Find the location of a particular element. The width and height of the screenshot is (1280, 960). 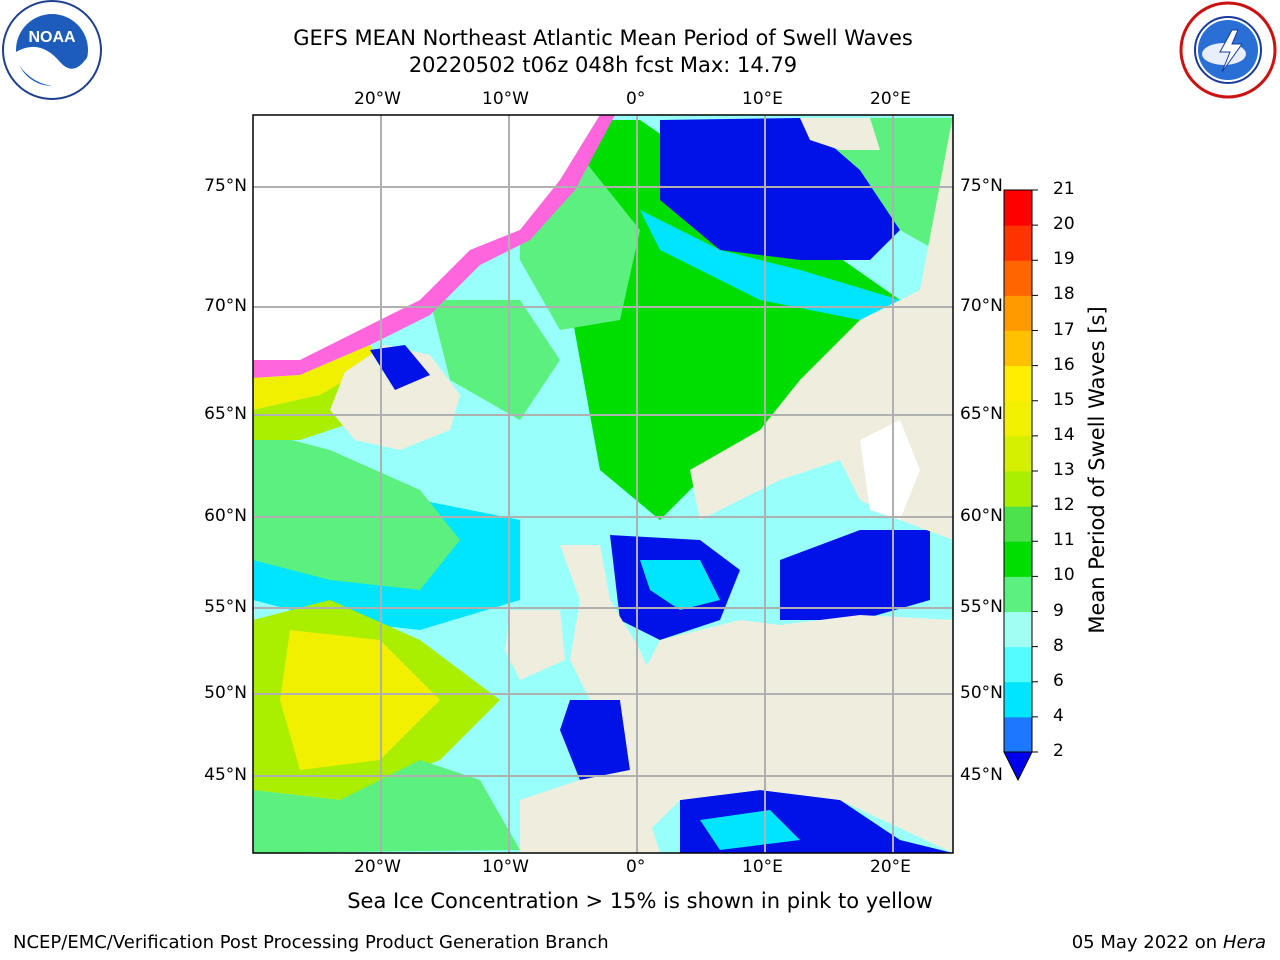

footer-date: 05 May 2022 on Hera is located at coordinates (1169, 942).